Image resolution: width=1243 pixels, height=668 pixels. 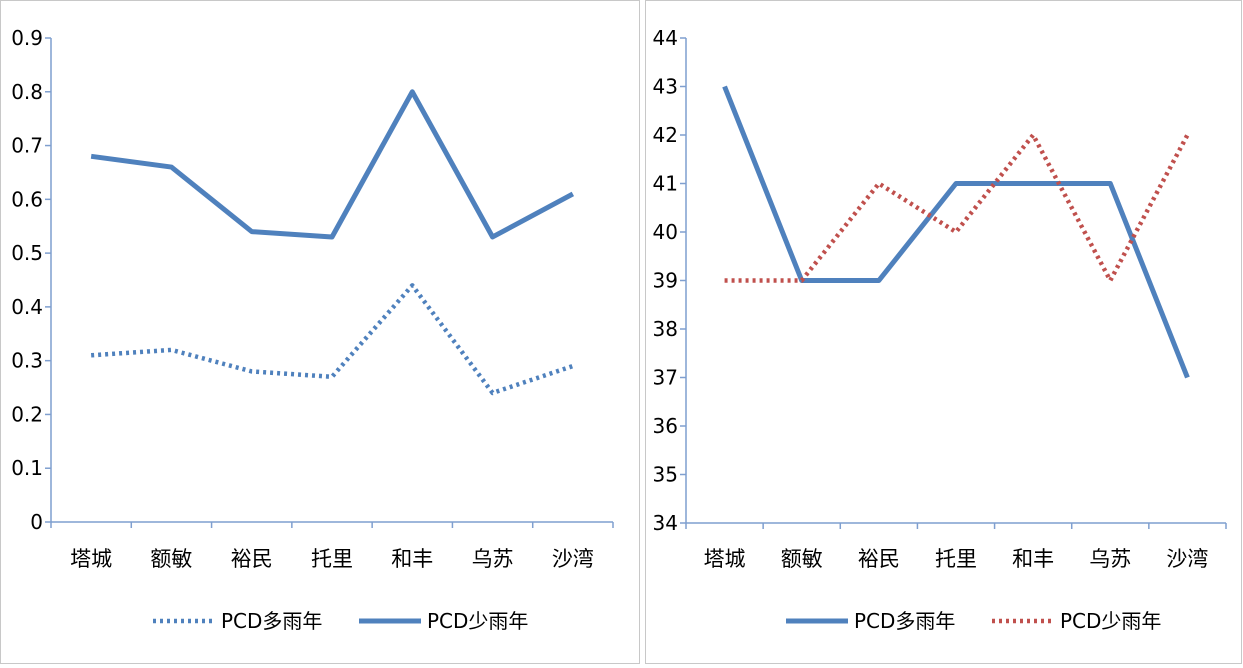 What do you see at coordinates (665, 426) in the screenshot?
I see `y-tick-label: 36` at bounding box center [665, 426].